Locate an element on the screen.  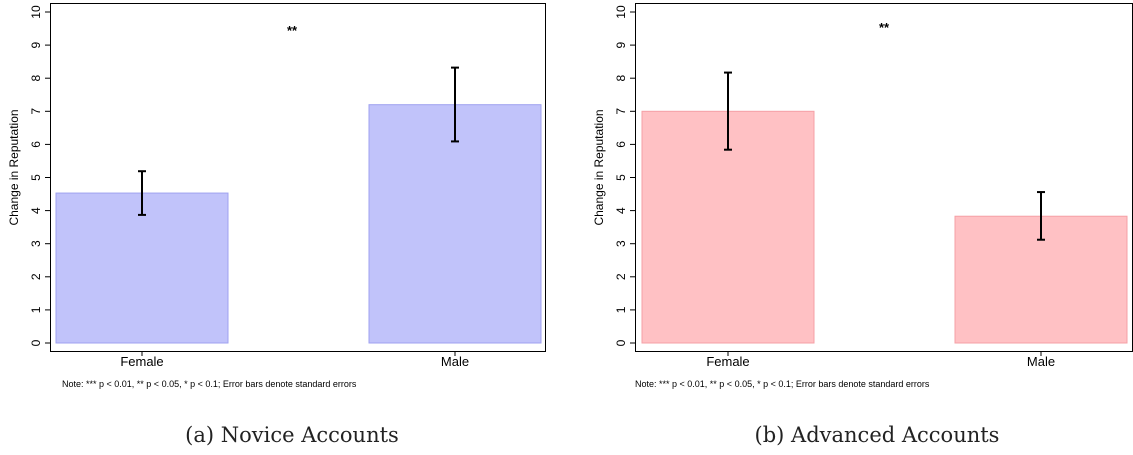
panel-a-significance: ** is located at coordinates (292, 30).